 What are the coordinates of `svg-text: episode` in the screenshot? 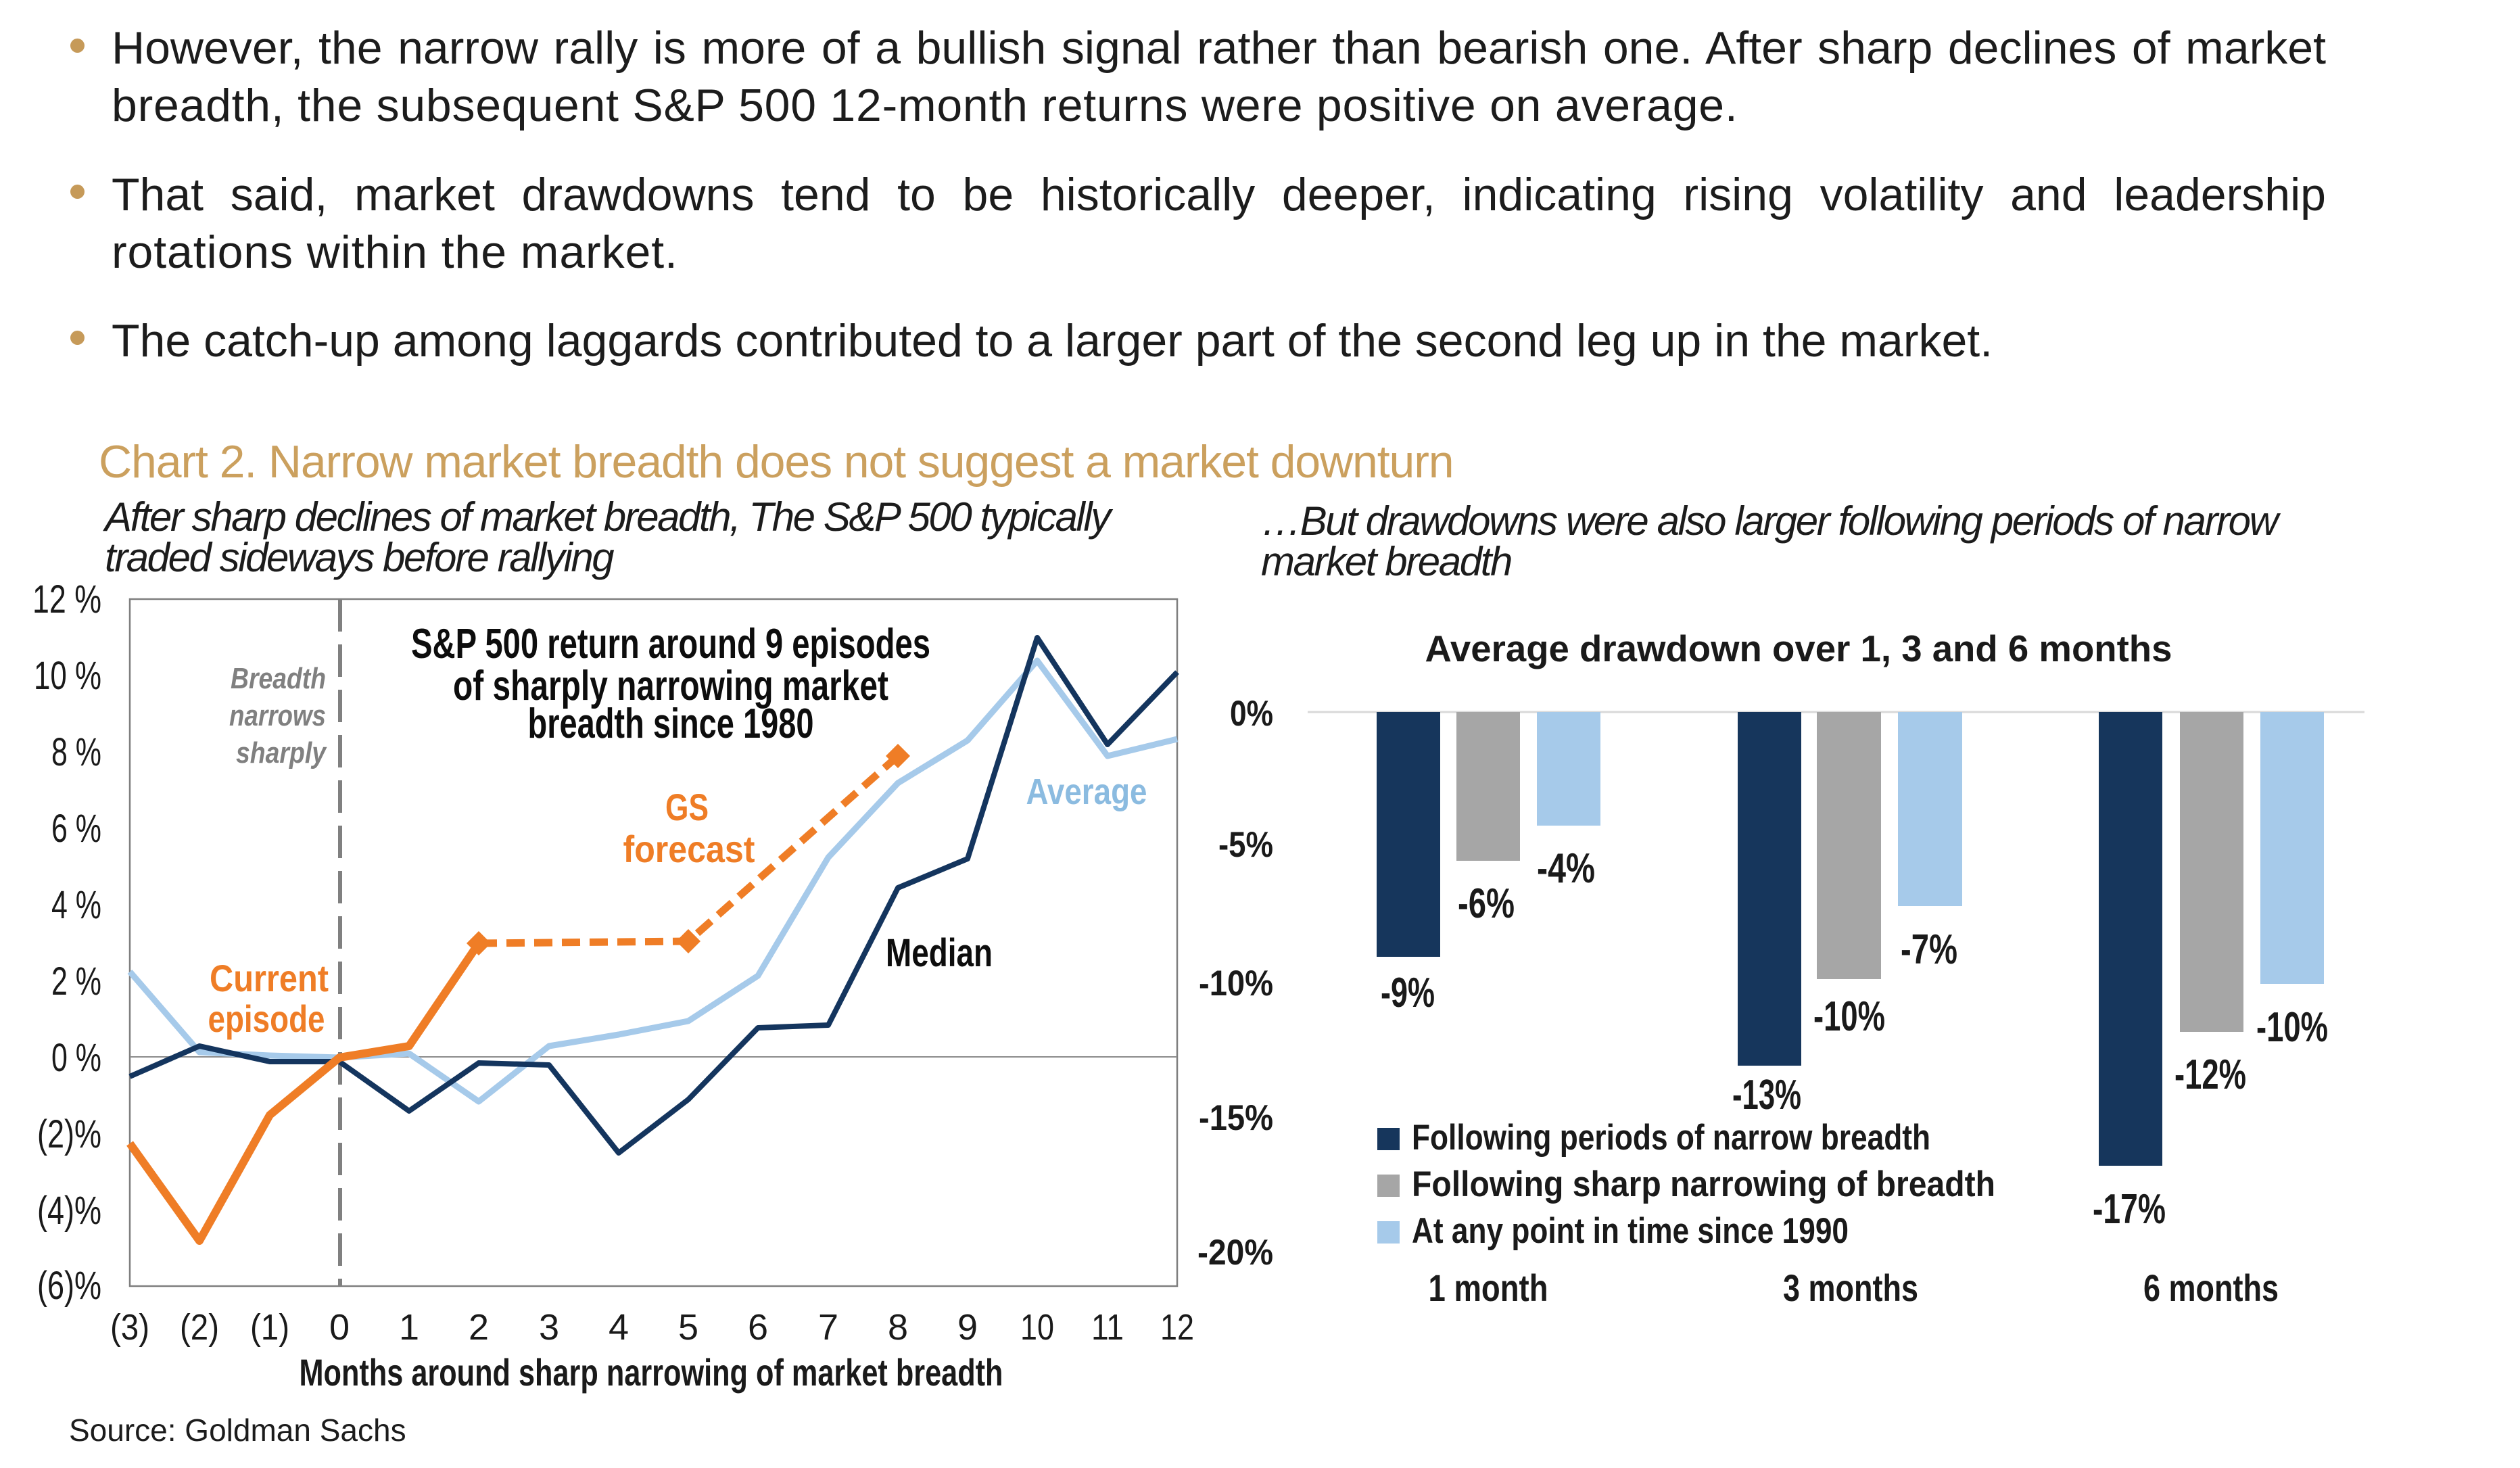 It's located at (266, 1018).